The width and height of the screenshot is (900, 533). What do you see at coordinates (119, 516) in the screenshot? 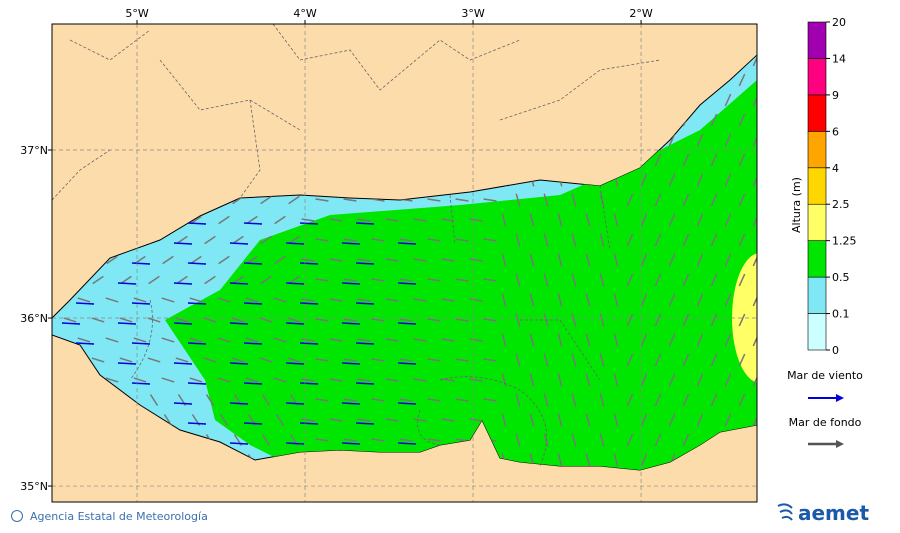
I see `credit: Agencia Estatal de Meteorología` at bounding box center [119, 516].